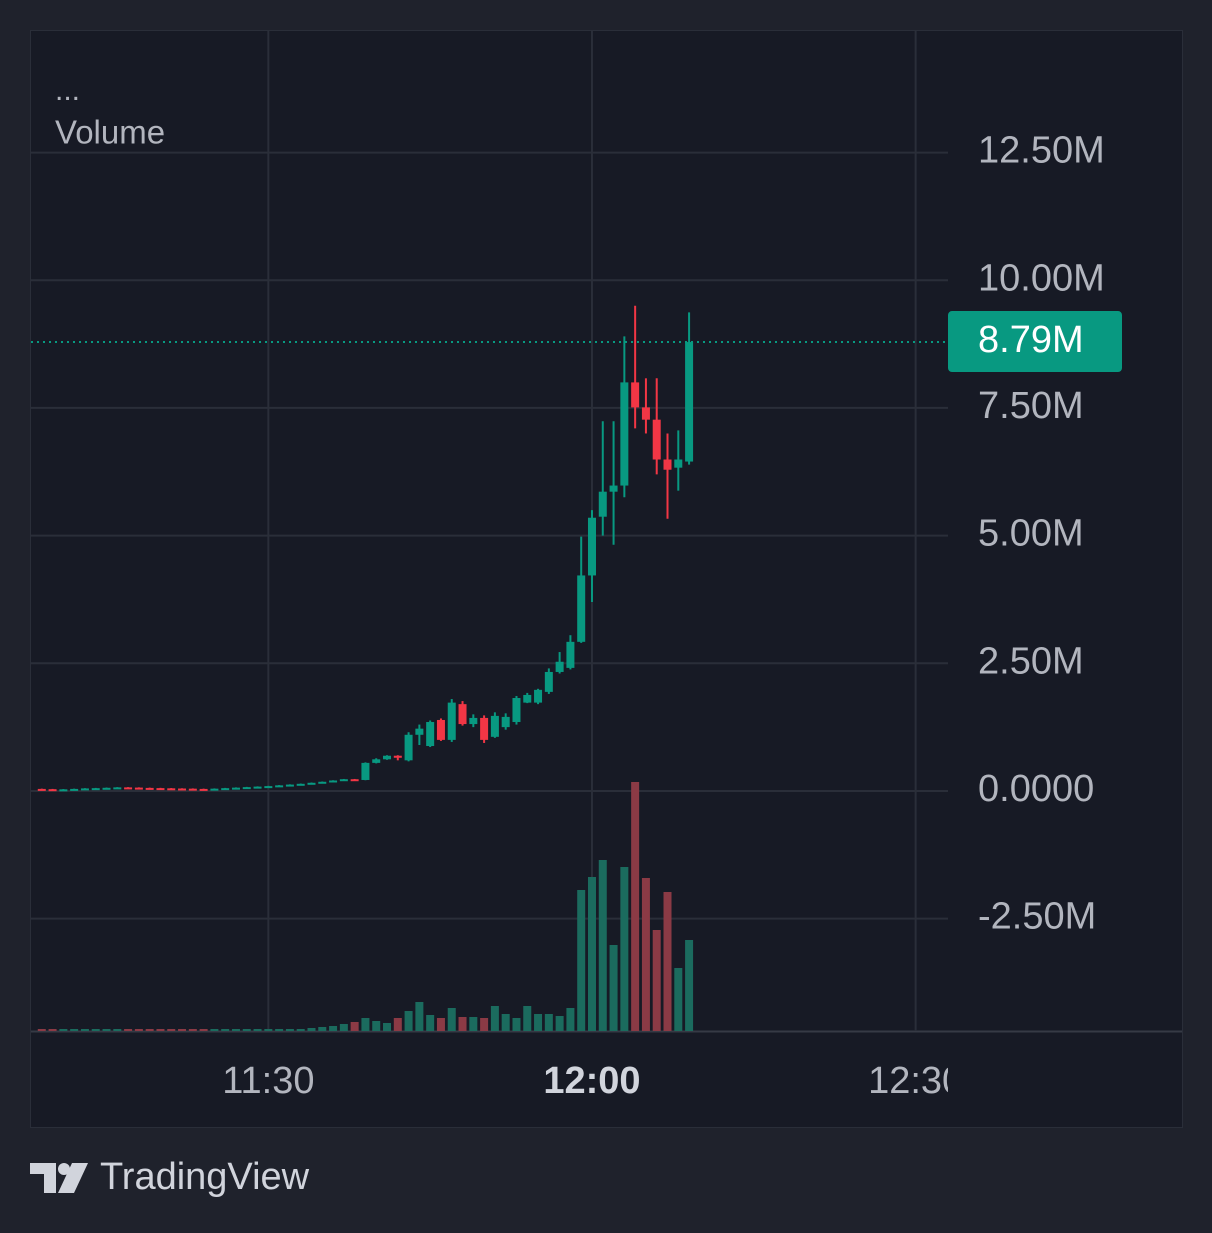  What do you see at coordinates (915, 1081) in the screenshot?
I see `x-tick-label: 12:30` at bounding box center [915, 1081].